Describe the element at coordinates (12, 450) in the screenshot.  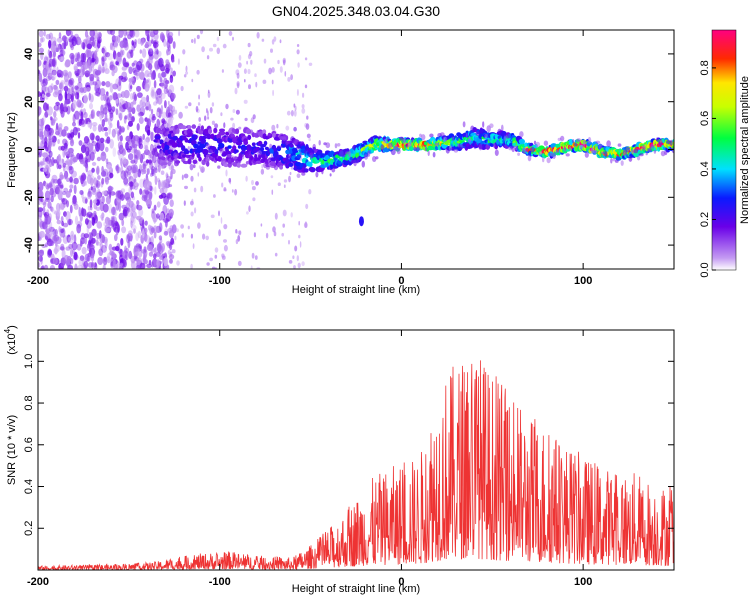
I see `snr-ylabel: SNR (10 * v/v)` at that location.